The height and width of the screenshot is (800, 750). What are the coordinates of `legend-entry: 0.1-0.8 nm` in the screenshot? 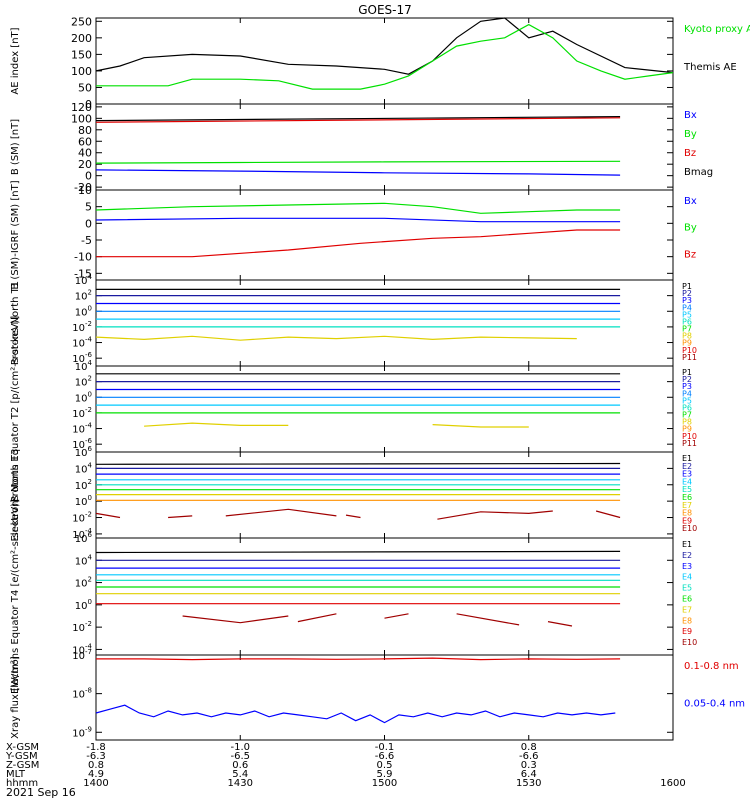 It's located at (711, 666).